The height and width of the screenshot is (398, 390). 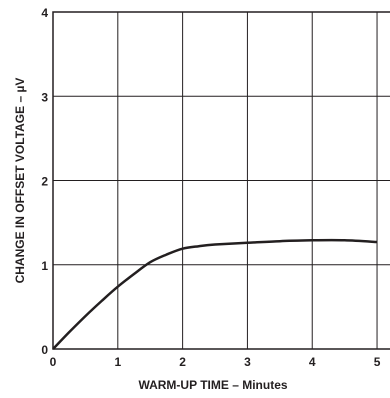 What do you see at coordinates (377, 362) in the screenshot?
I see `x-tick-label: 5` at bounding box center [377, 362].